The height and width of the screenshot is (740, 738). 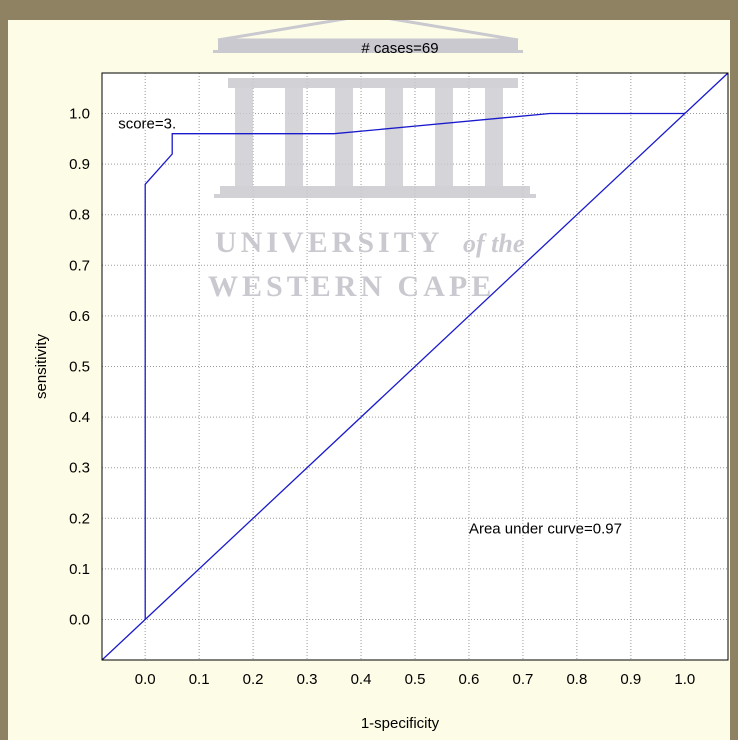 What do you see at coordinates (400, 723) in the screenshot?
I see `x-axis-label: 1-specificity` at bounding box center [400, 723].